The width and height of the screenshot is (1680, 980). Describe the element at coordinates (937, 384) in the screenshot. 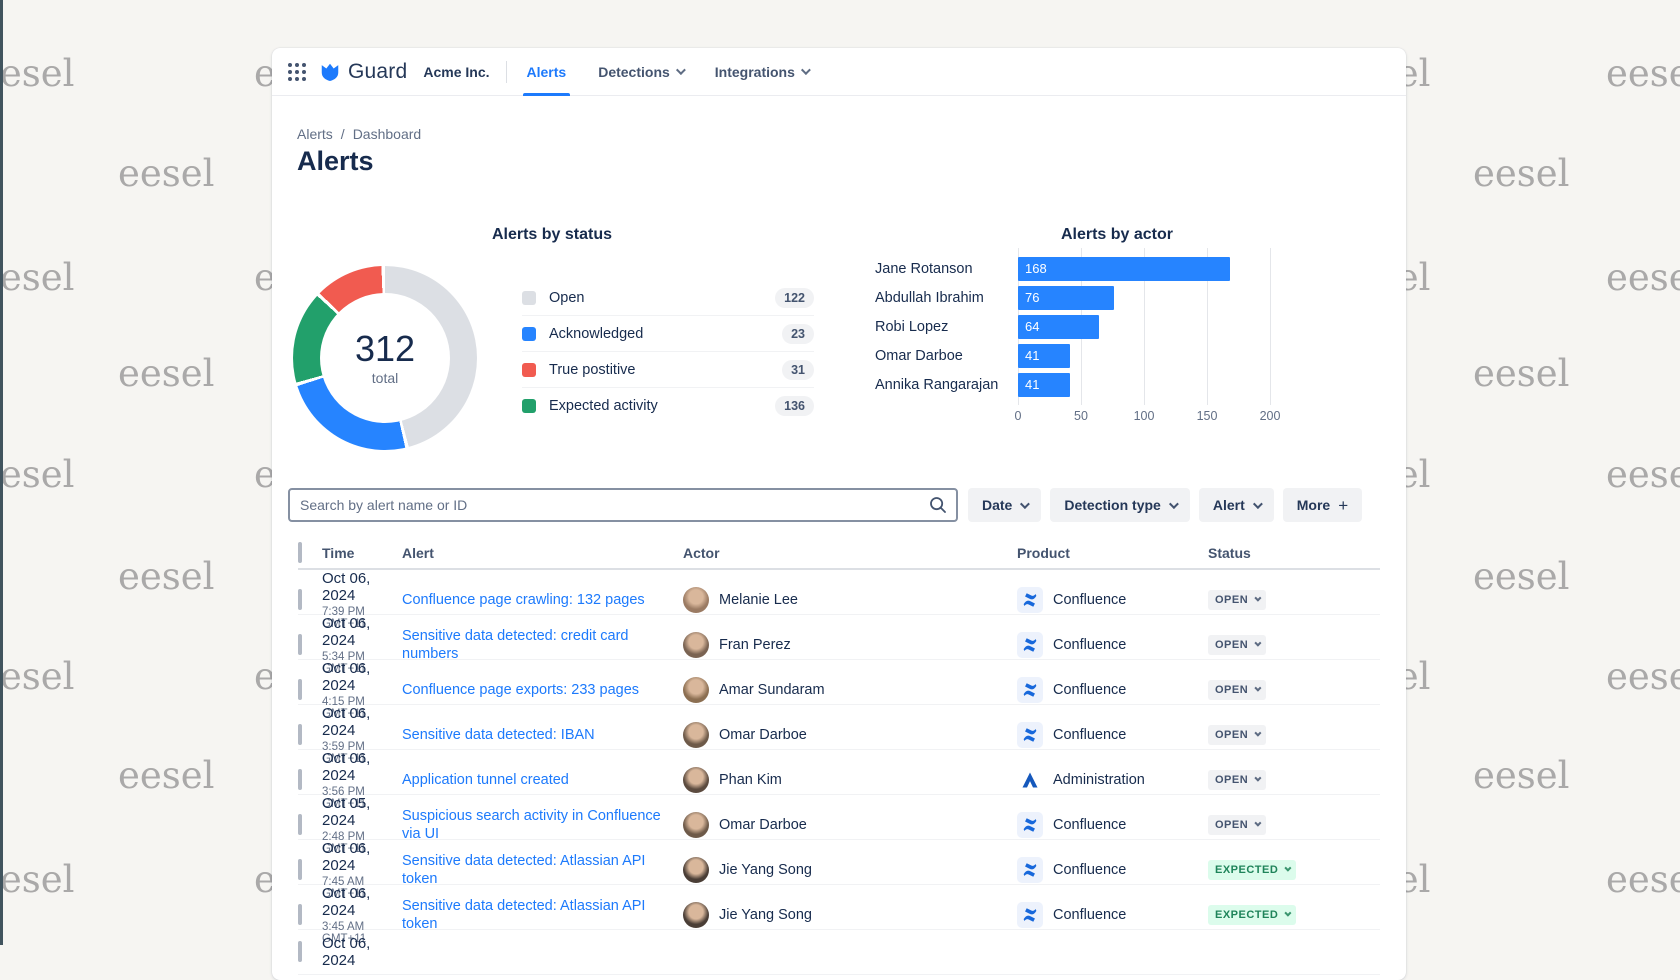

I see `bar-category-label: Annika Rangarajan` at that location.